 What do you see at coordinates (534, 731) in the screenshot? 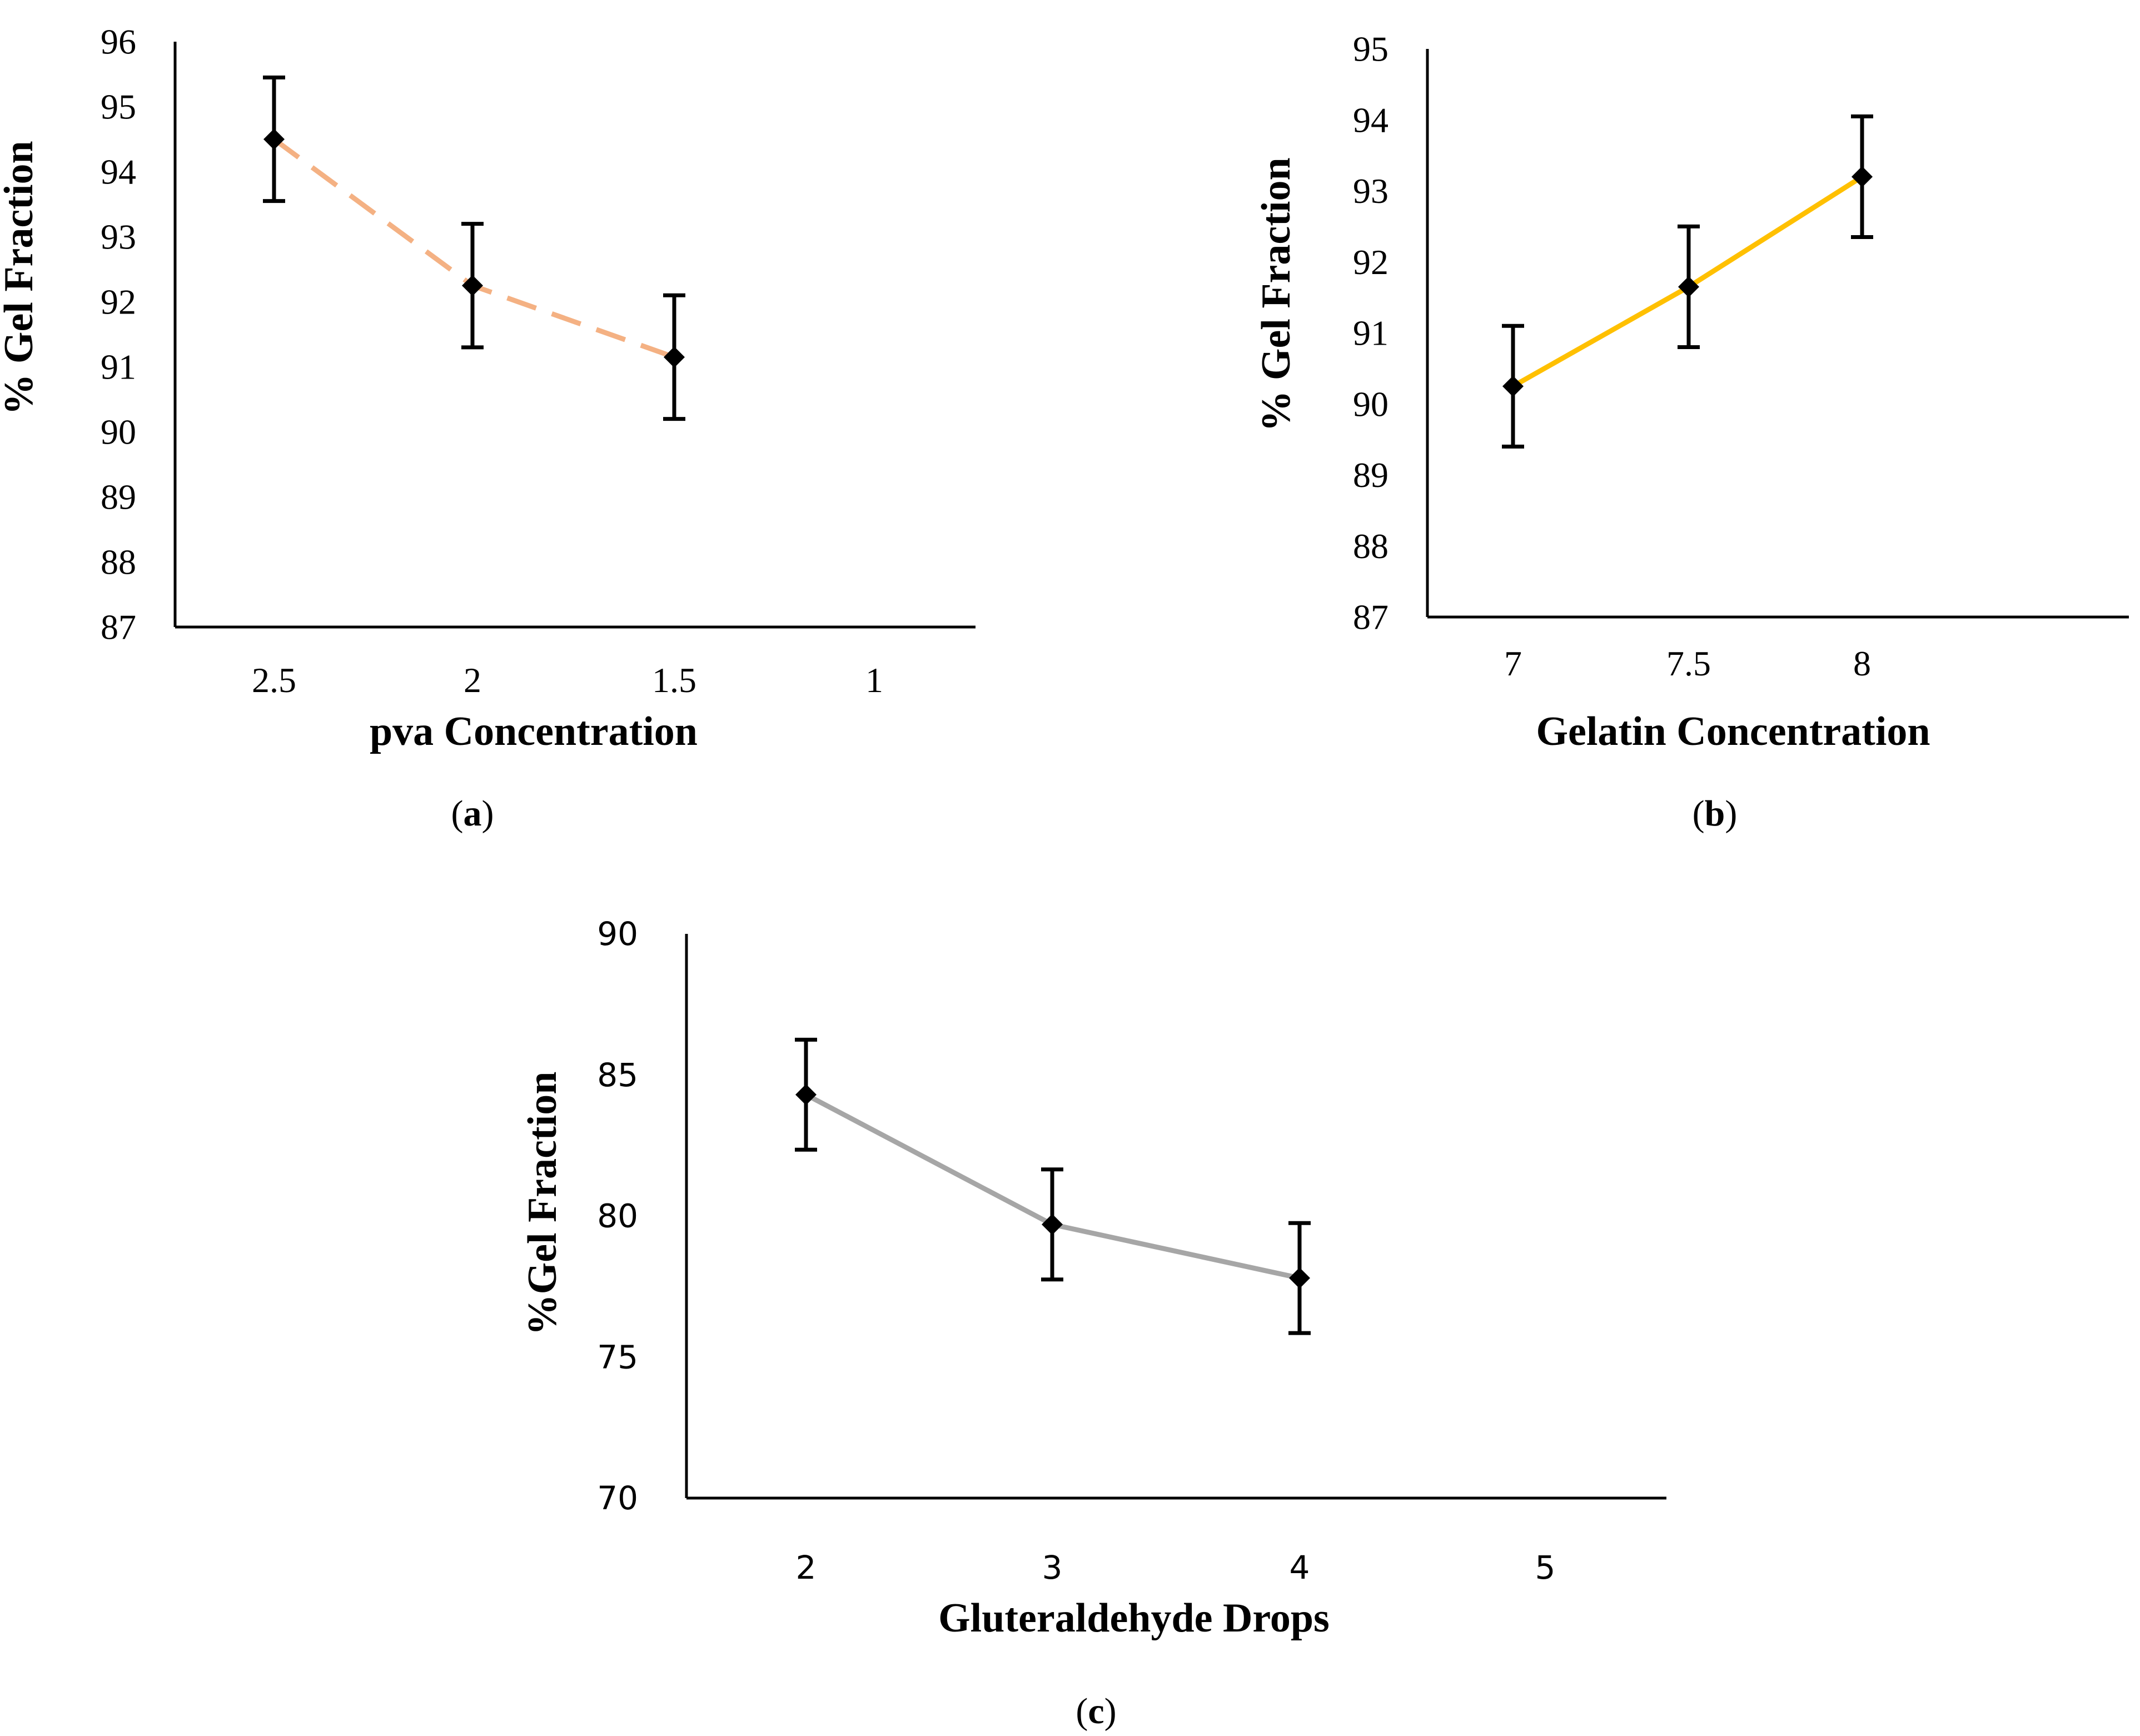
I see `x-axis-title: pva Concentration` at bounding box center [534, 731].